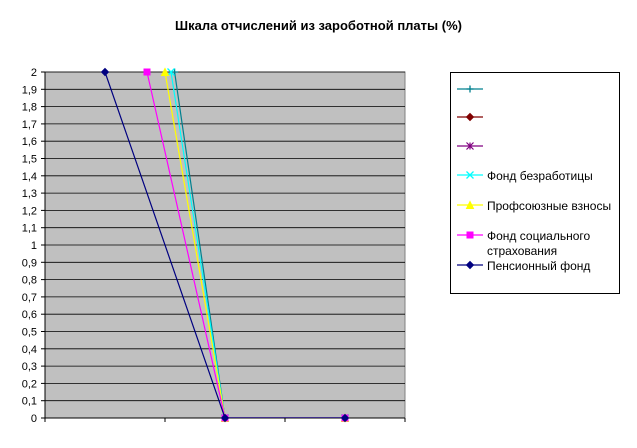 This screenshot has width=637, height=448. I want to click on y-tick-label: 0,9, so click(29, 263).